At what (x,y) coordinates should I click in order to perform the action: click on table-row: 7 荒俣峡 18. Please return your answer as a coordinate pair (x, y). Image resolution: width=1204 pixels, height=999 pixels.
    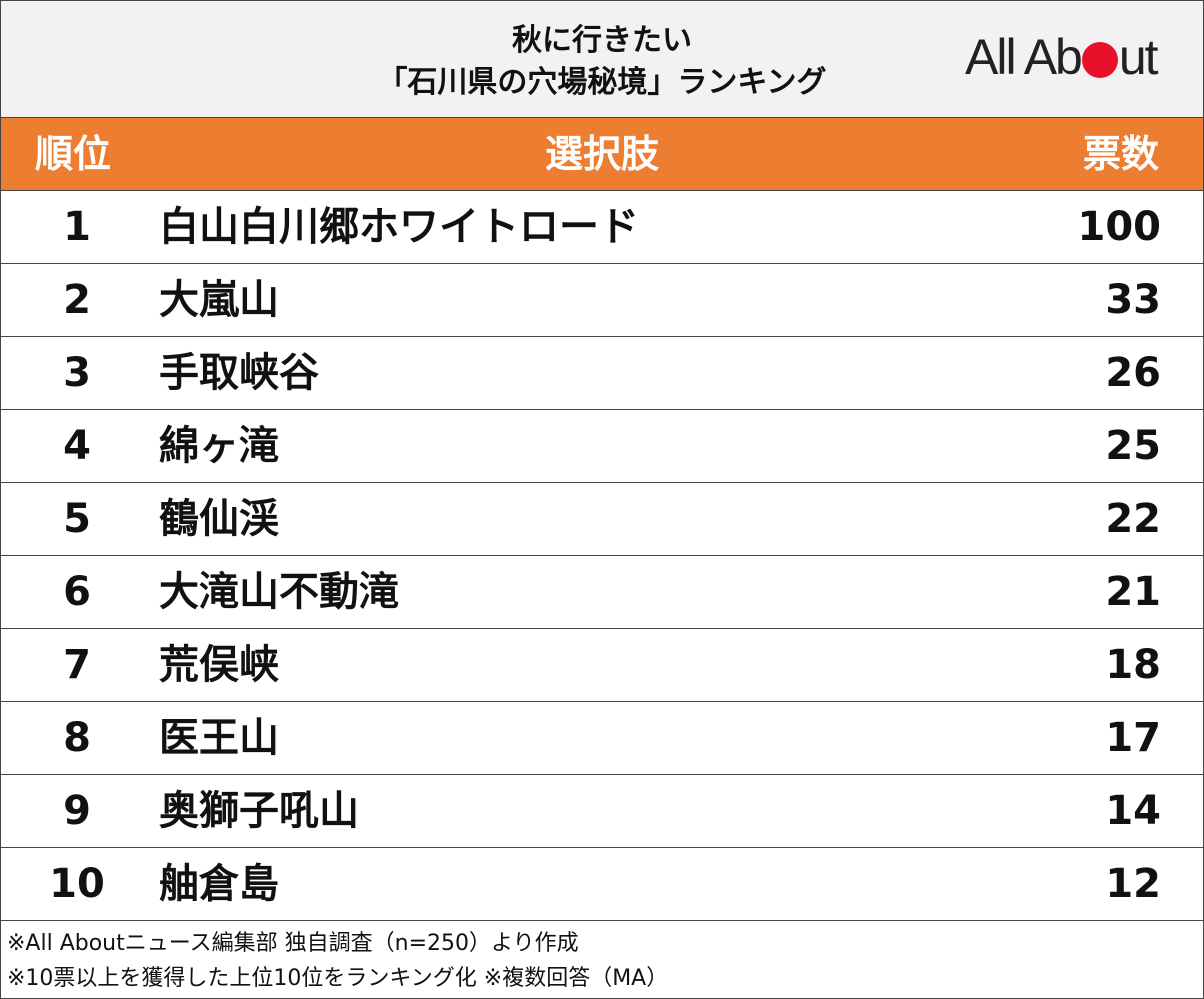
    Looking at the image, I should click on (602, 665).